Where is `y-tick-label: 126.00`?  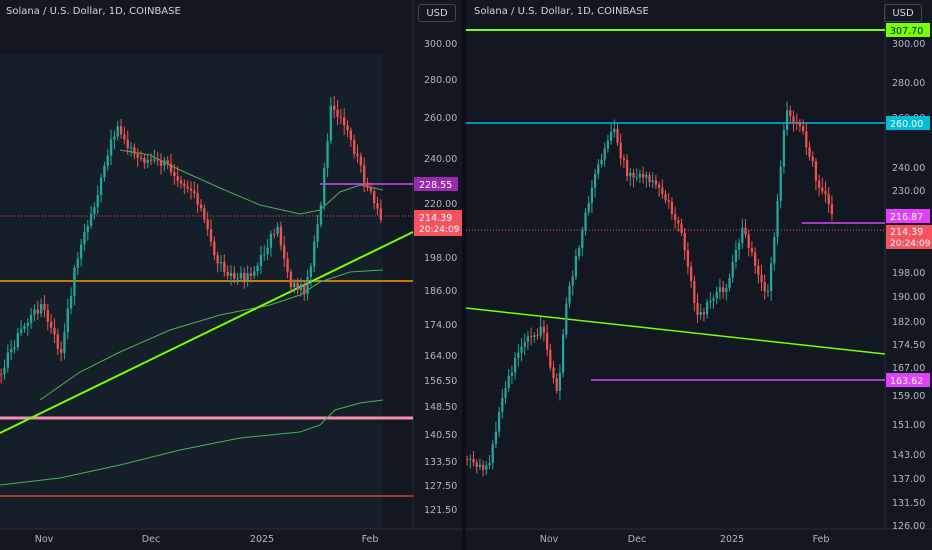 y-tick-label: 126.00 is located at coordinates (908, 526).